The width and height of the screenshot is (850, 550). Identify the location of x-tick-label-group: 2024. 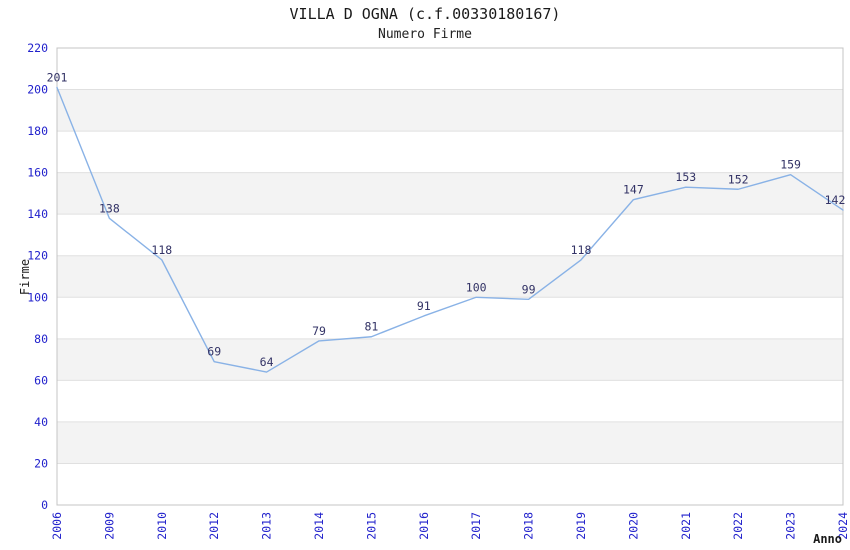
(843, 526).